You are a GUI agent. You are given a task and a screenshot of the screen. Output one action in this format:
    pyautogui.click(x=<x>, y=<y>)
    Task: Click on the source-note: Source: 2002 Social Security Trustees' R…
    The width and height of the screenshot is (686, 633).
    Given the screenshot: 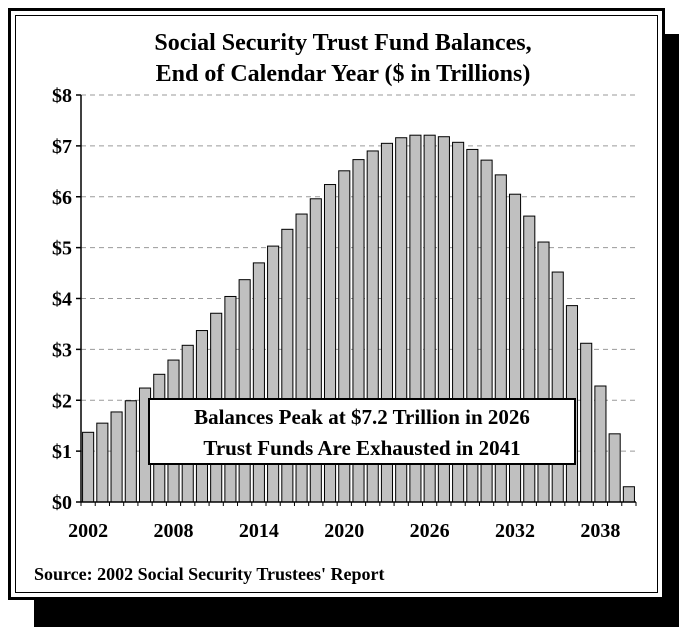 What is the action you would take?
    pyautogui.click(x=209, y=574)
    